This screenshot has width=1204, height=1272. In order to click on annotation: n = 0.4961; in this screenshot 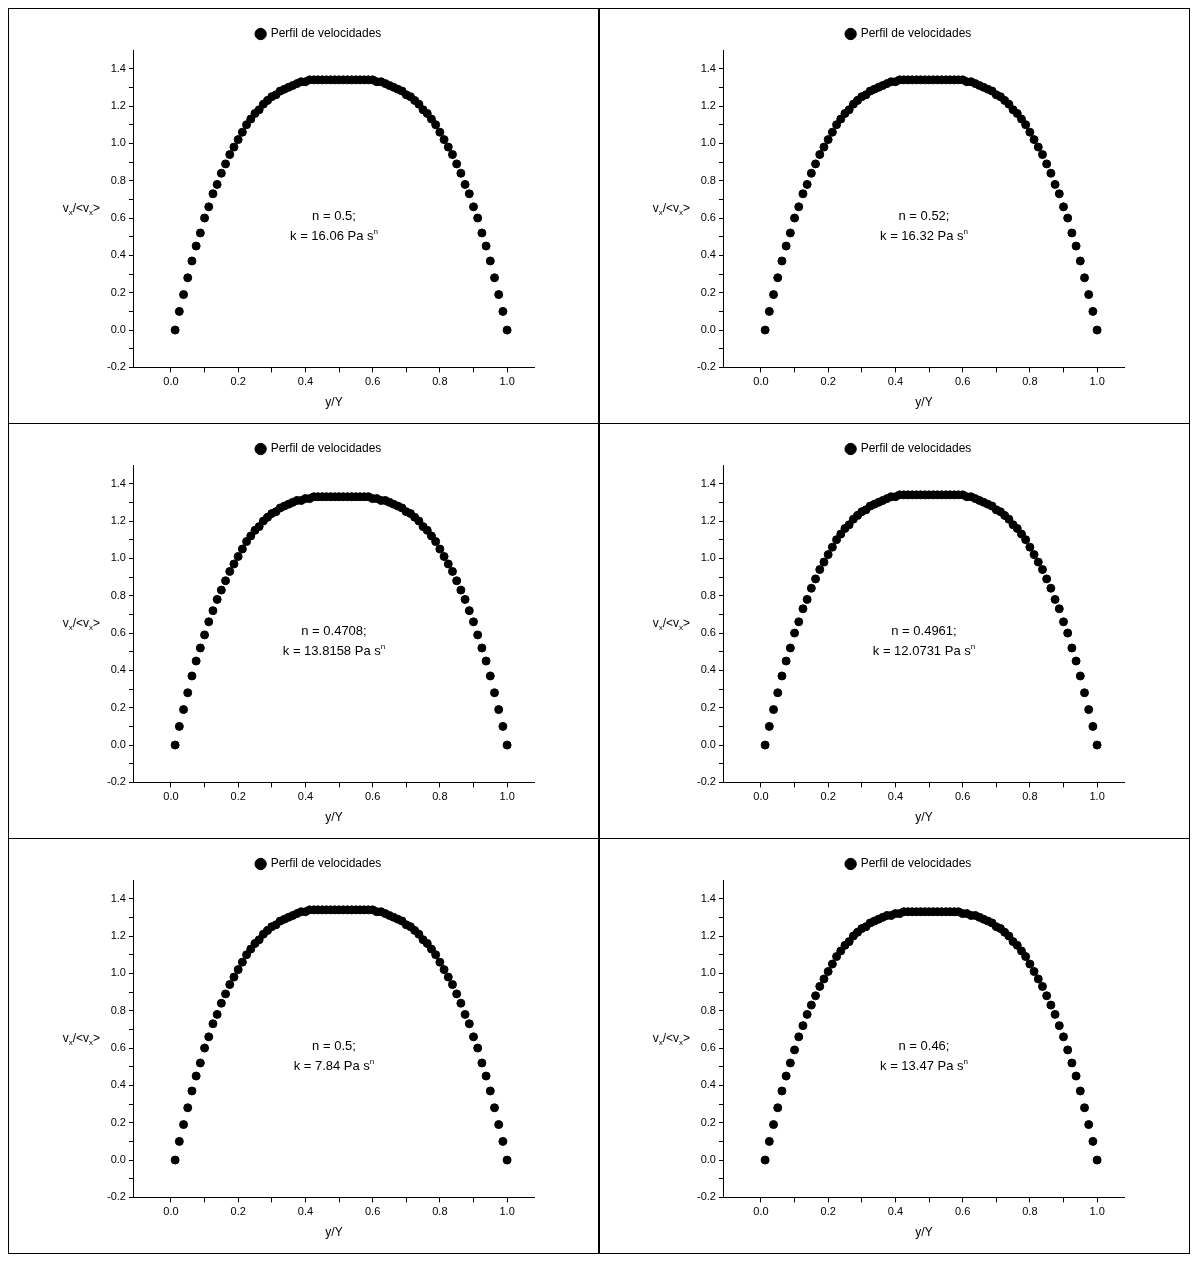, I will do `click(924, 631)`.